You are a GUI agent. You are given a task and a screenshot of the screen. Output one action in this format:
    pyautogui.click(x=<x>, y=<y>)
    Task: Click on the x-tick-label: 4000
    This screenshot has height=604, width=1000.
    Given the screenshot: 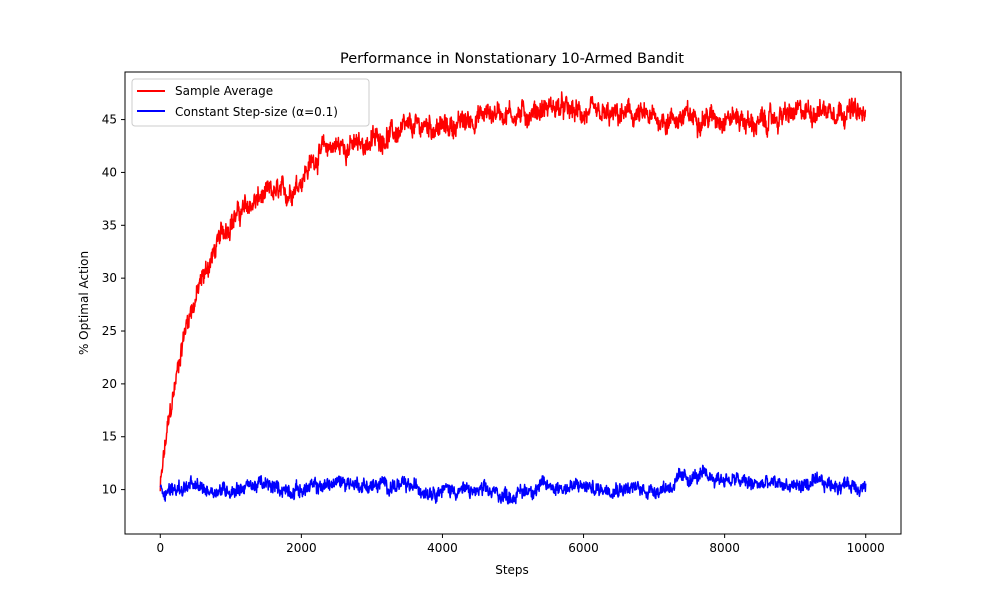 What is the action you would take?
    pyautogui.click(x=442, y=548)
    